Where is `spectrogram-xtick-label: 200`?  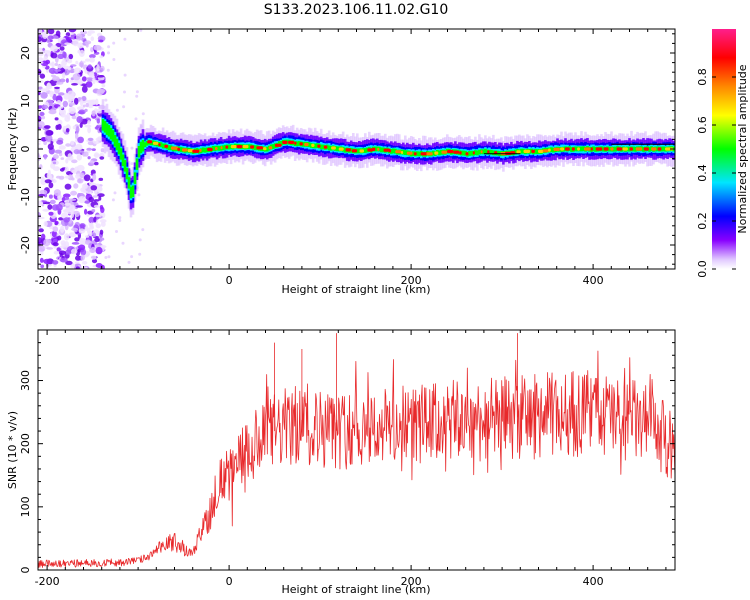
spectrogram-xtick-label: 200 is located at coordinates (411, 280).